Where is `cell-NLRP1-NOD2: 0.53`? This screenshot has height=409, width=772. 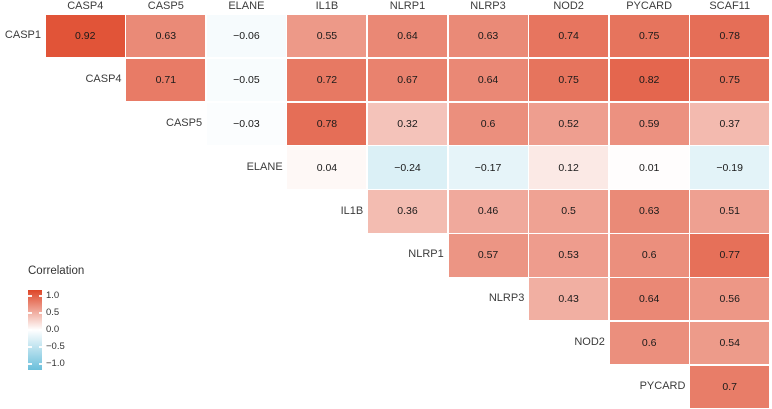 cell-NLRP1-NOD2: 0.53 is located at coordinates (569, 255).